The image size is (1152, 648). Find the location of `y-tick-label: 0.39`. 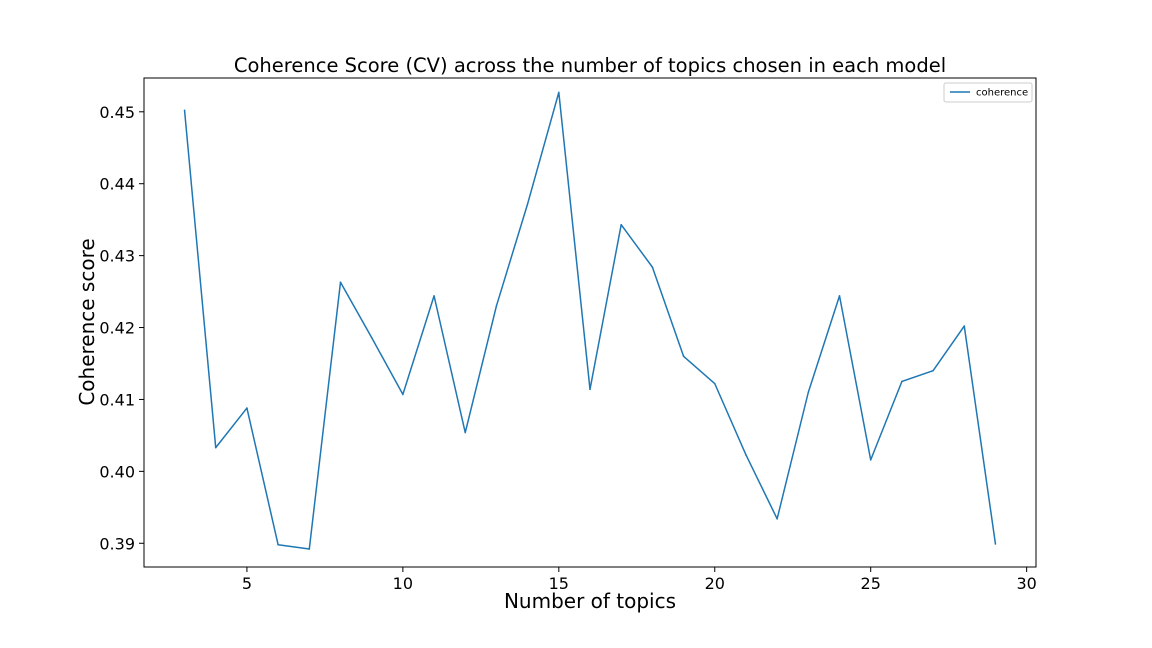

y-tick-label: 0.39 is located at coordinates (117, 543).